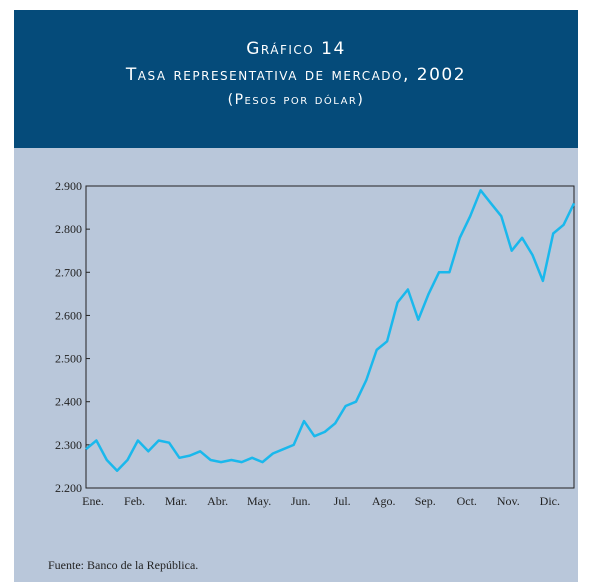 The image size is (592, 587). I want to click on x-tick-label: Ago., so click(384, 501).